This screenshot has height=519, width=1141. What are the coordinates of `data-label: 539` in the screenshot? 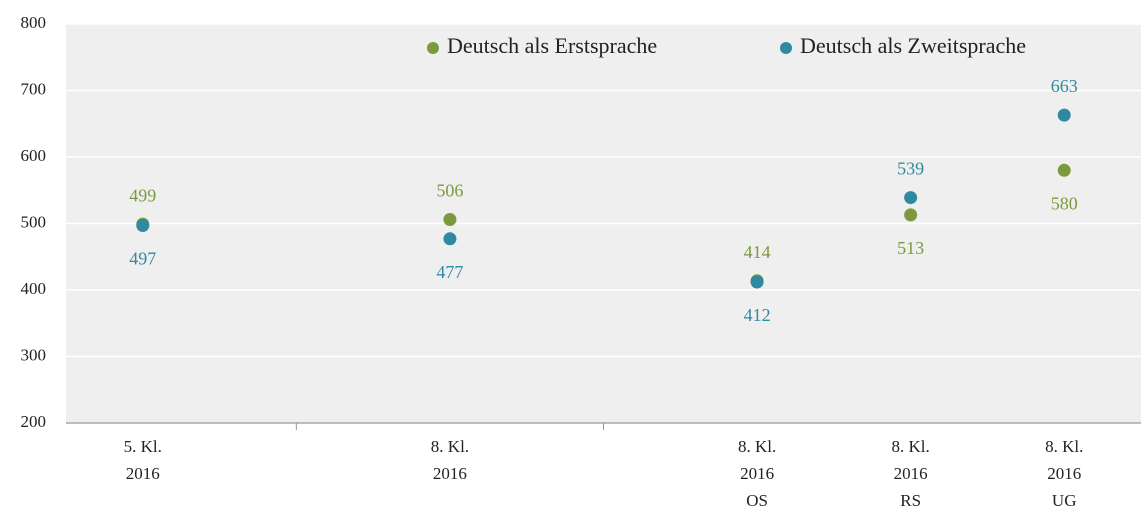 It's located at (910, 169).